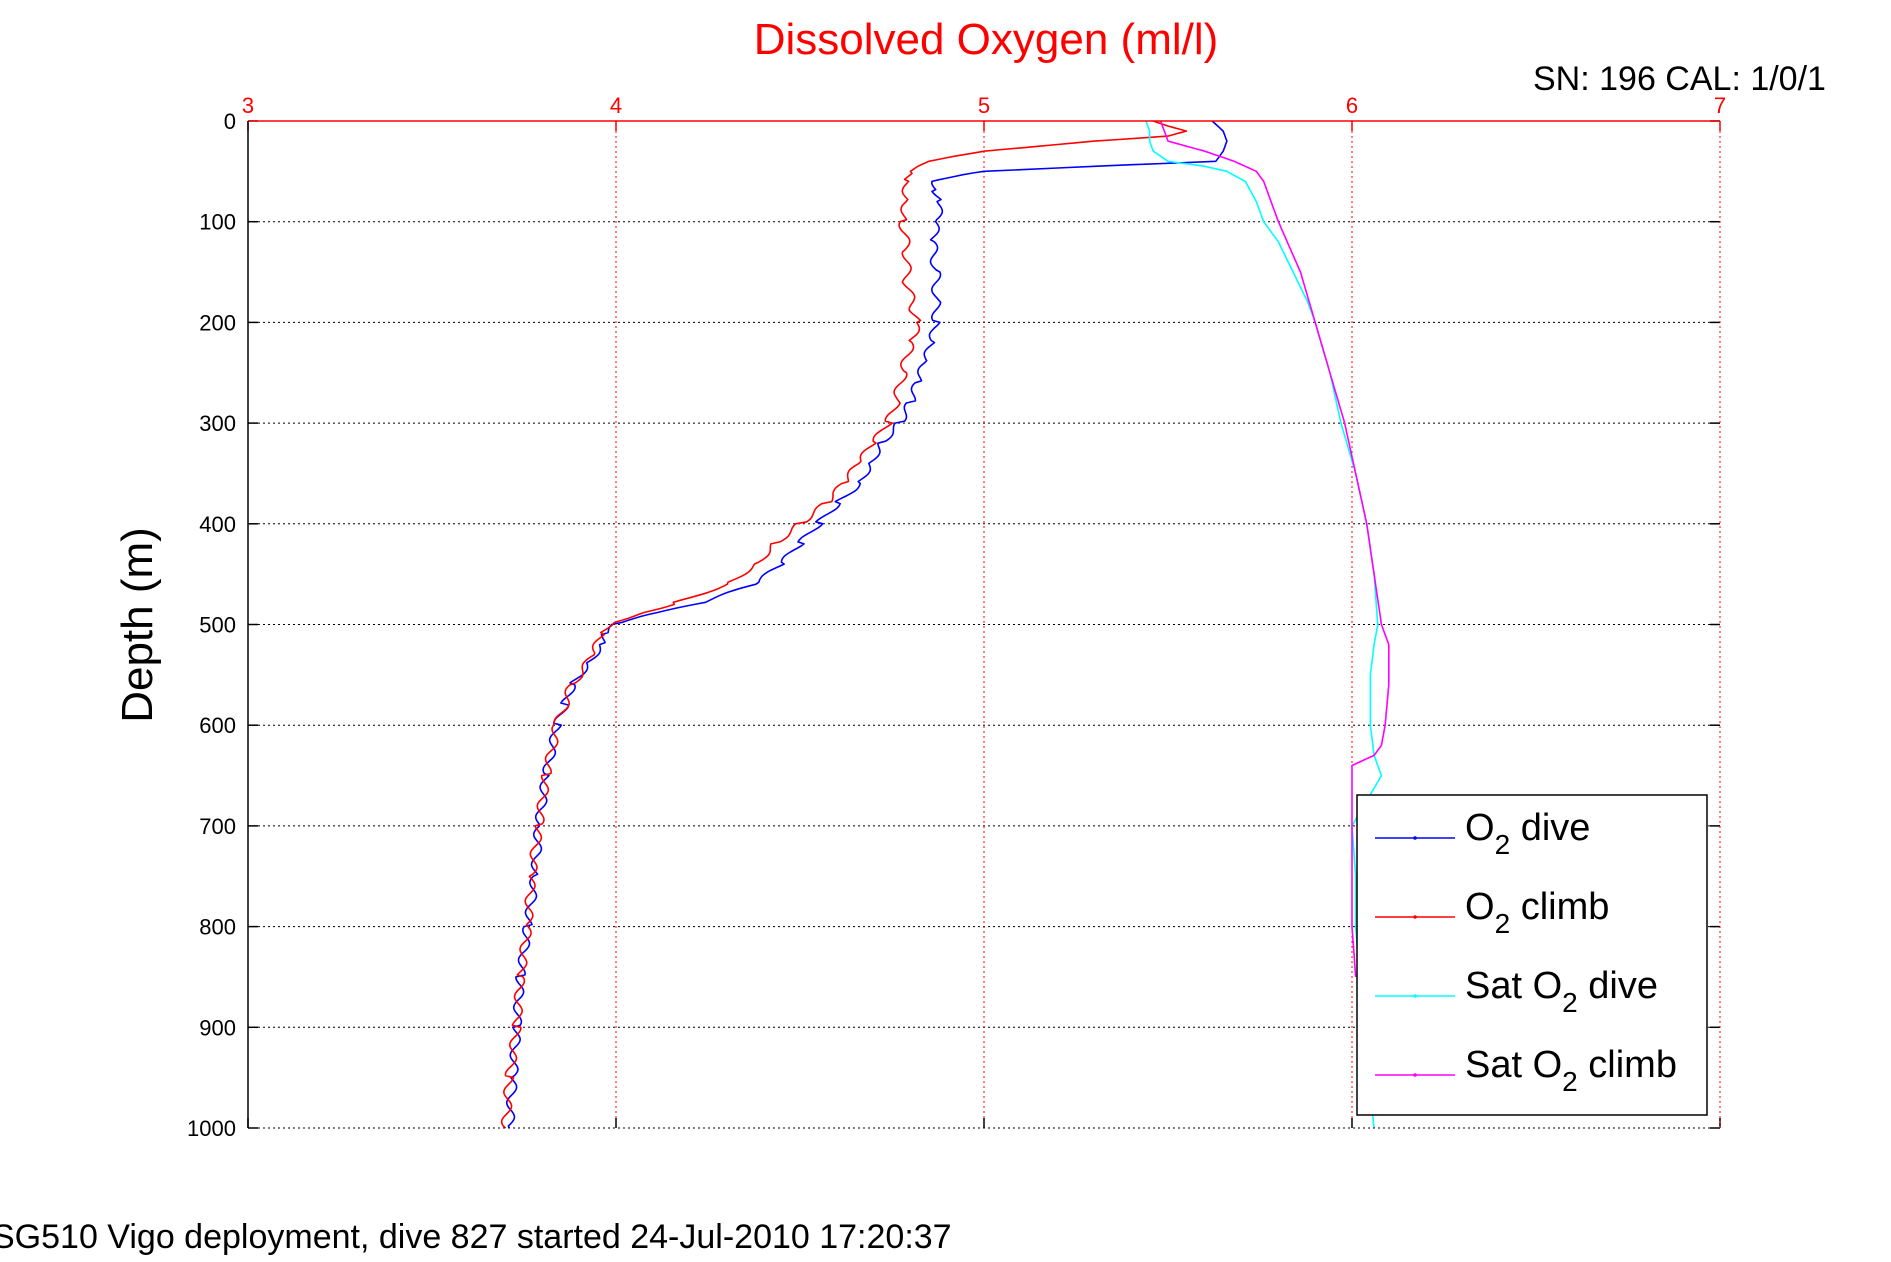 The height and width of the screenshot is (1262, 1891). Describe the element at coordinates (1720, 105) in the screenshot. I see `x-tick-label: 7` at that location.